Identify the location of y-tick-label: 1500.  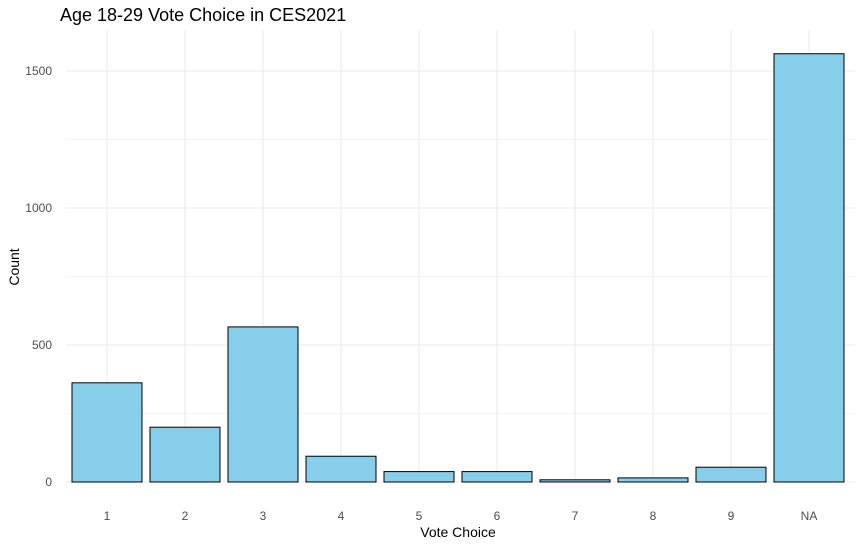
(38, 71).